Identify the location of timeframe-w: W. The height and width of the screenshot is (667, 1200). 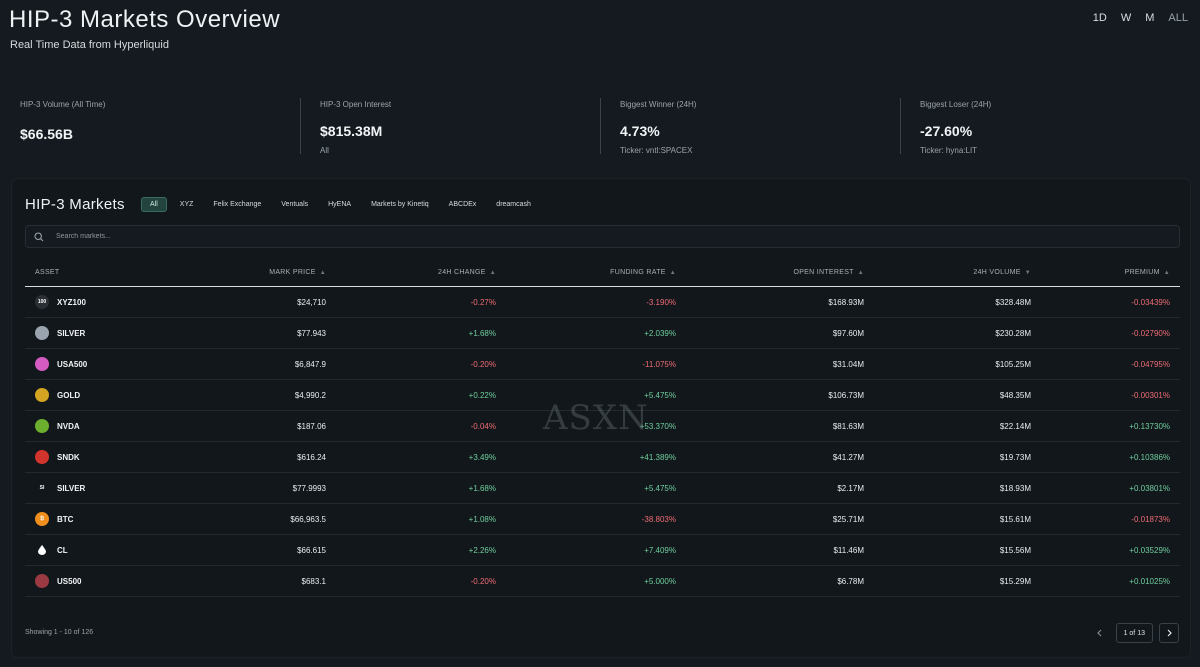
(1126, 18).